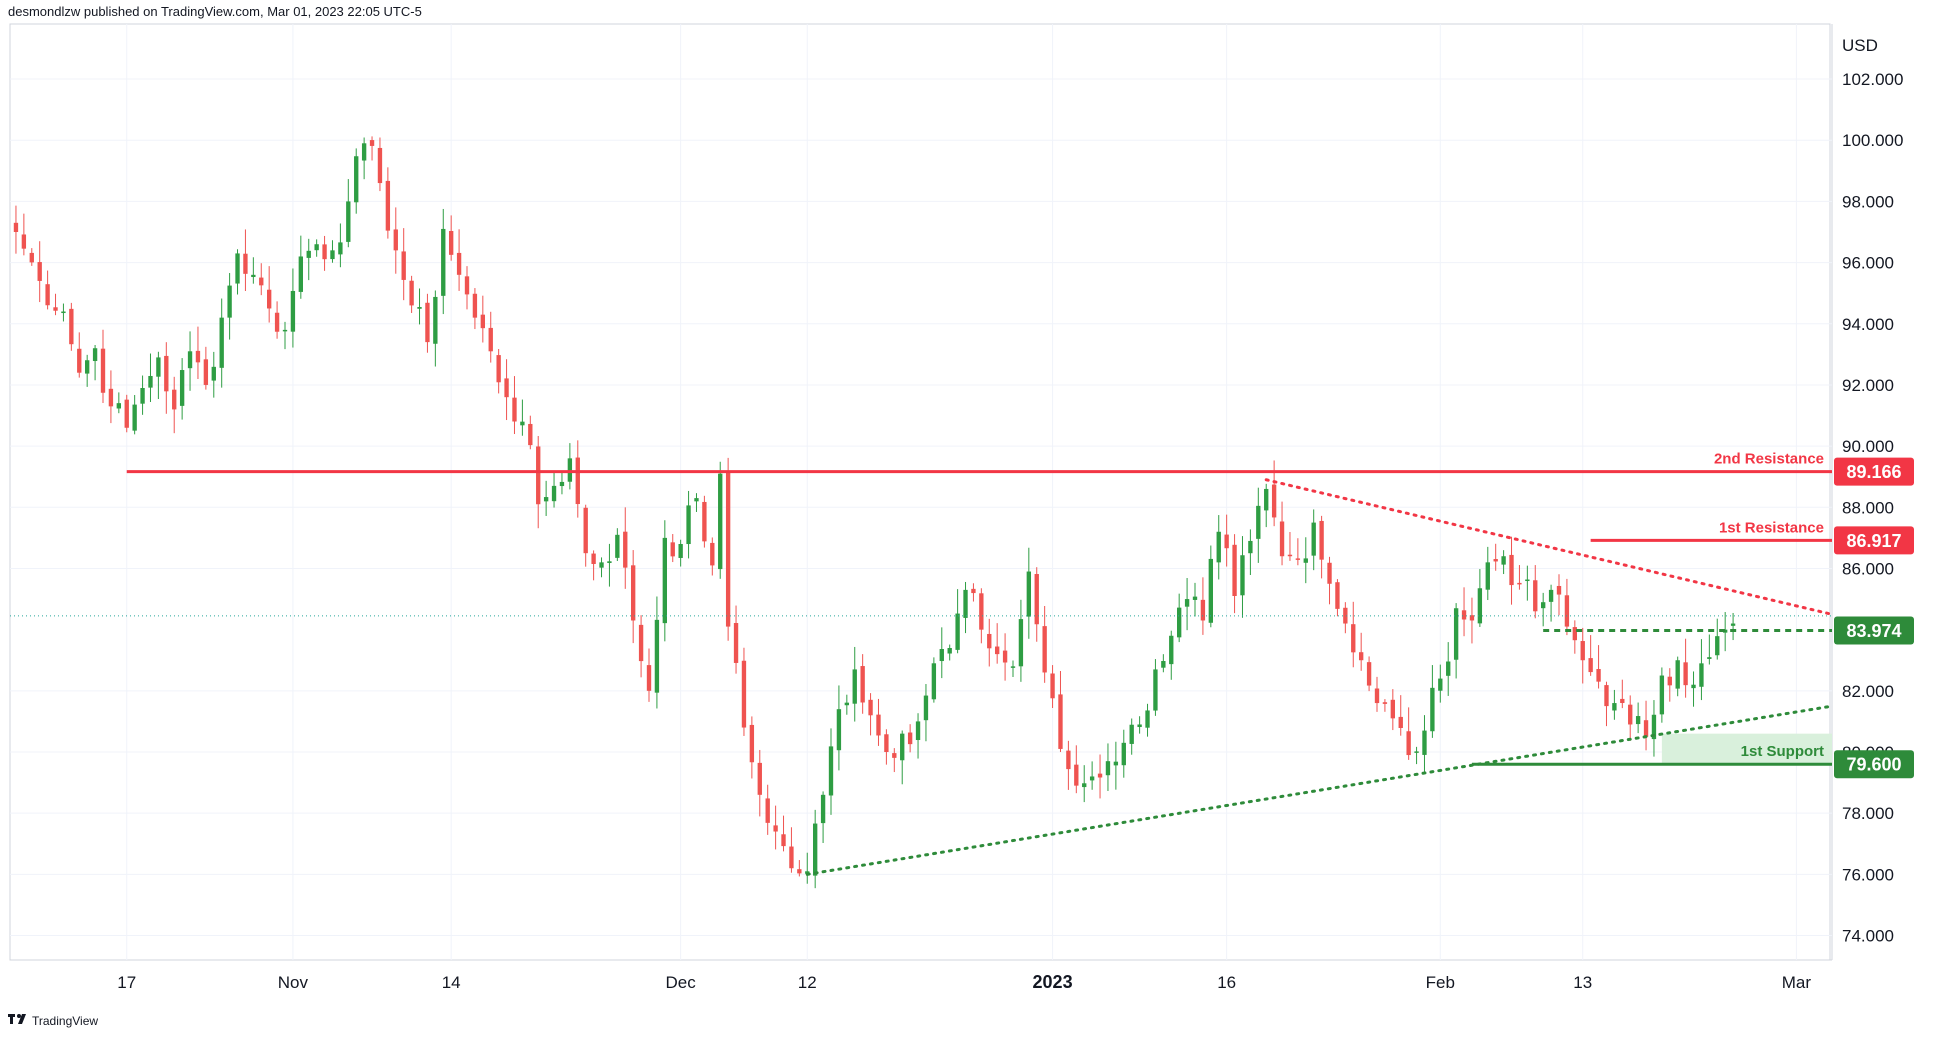 Image resolution: width=1940 pixels, height=1043 pixels. I want to click on time-tick-label: 17, so click(126, 982).